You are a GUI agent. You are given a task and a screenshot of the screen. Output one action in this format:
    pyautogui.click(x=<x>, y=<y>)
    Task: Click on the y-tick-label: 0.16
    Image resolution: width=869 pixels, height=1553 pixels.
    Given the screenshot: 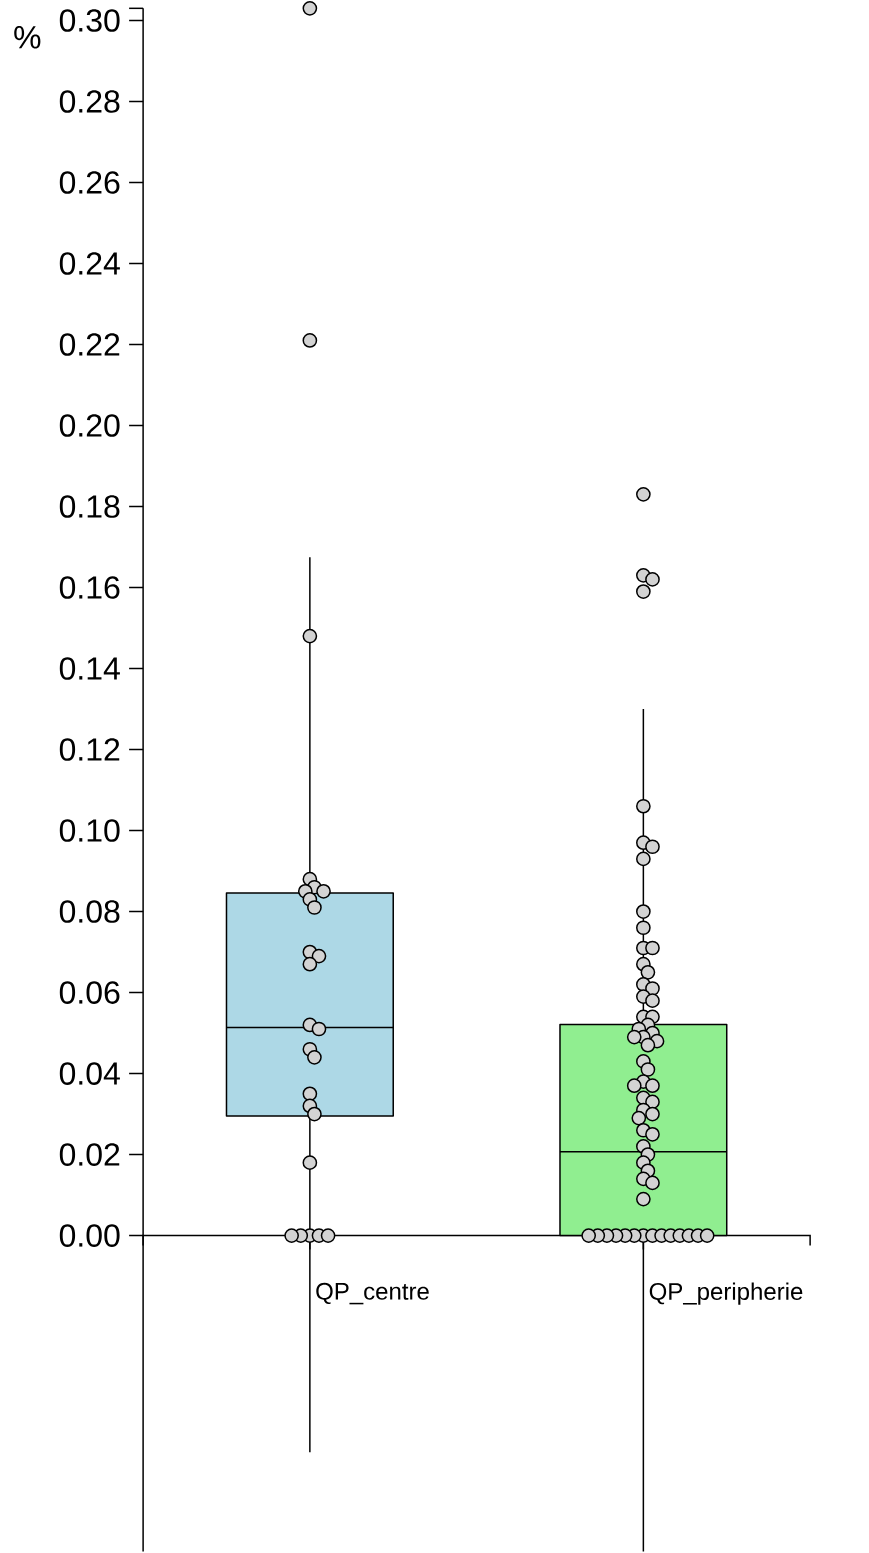 What is the action you would take?
    pyautogui.click(x=89, y=587)
    